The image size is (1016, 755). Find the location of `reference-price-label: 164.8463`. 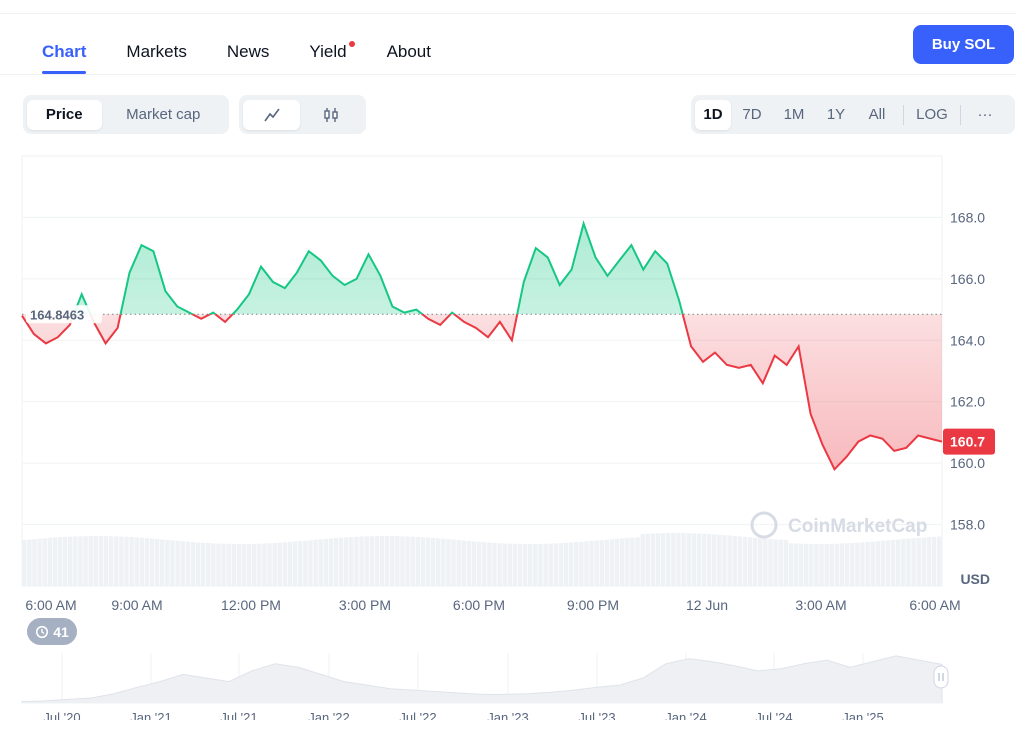

reference-price-label: 164.8463 is located at coordinates (64, 314).